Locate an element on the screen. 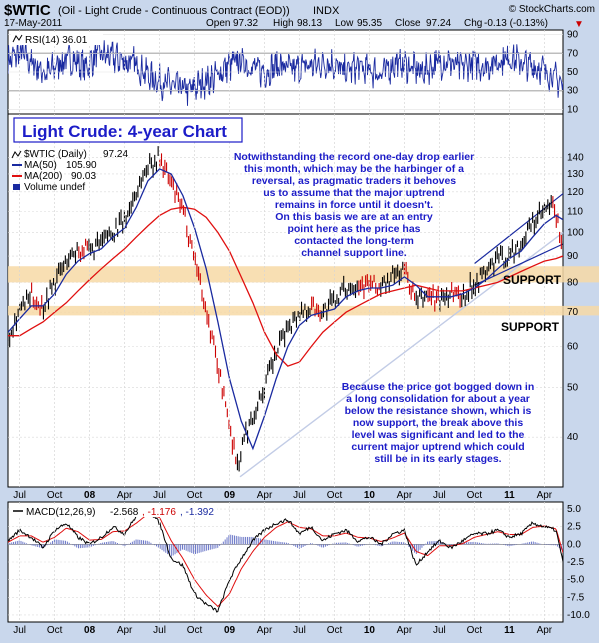 The height and width of the screenshot is (643, 599). legend-volume-name: Volume undef is located at coordinates (54, 187).